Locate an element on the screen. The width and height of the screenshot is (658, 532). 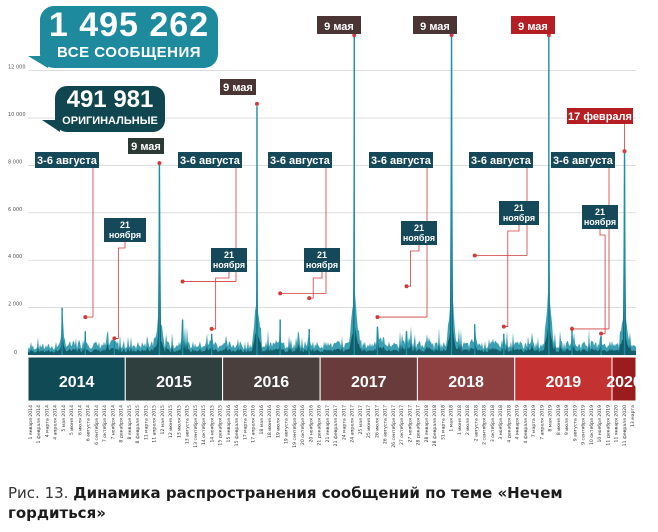
x-tick-label: 10 октября 2019 is located at coordinates (592, 425).